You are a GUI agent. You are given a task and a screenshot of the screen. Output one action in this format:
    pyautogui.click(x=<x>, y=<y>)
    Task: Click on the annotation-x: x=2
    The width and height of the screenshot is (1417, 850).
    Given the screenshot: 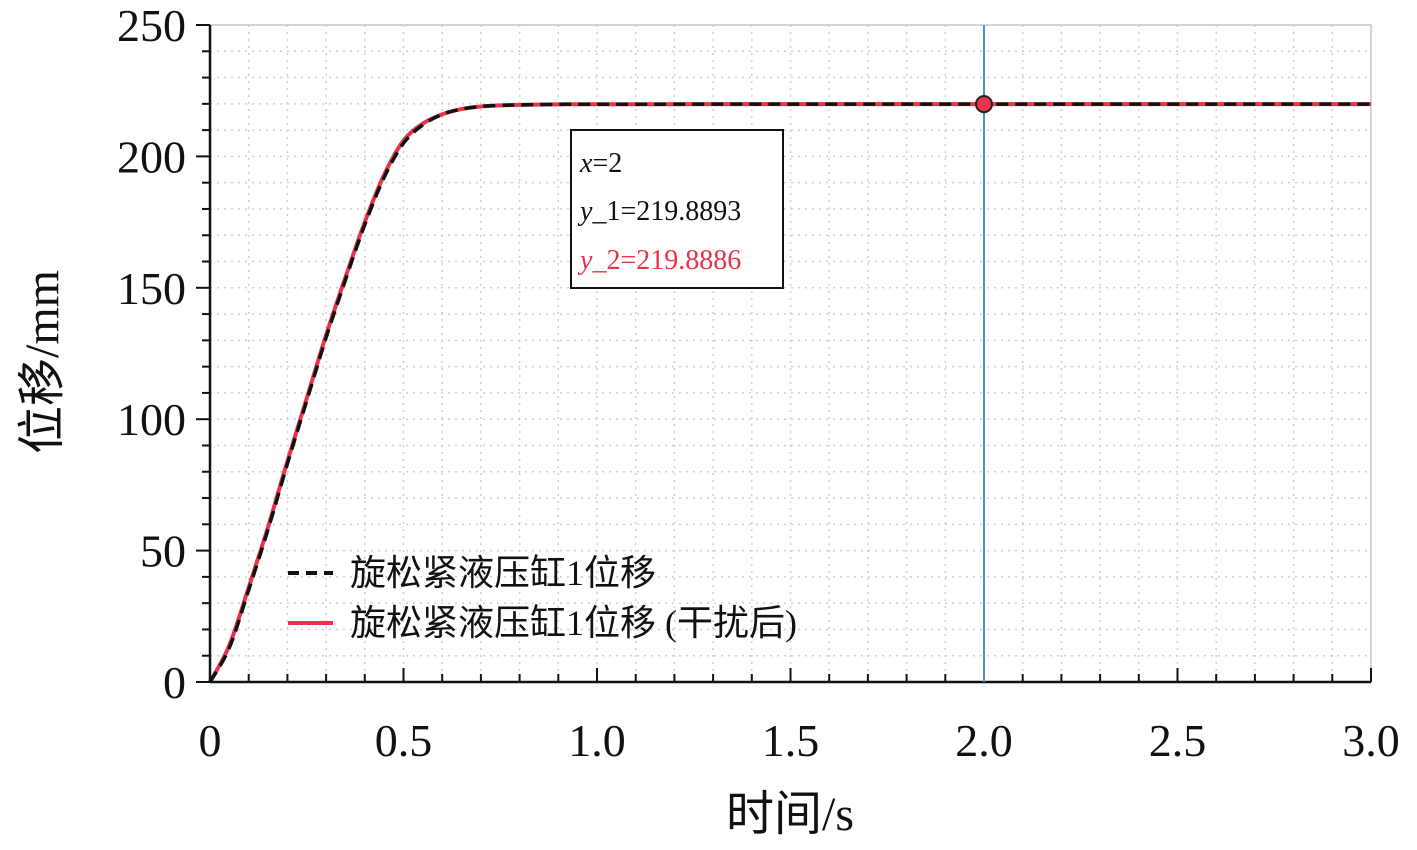 What is the action you would take?
    pyautogui.click(x=600, y=163)
    